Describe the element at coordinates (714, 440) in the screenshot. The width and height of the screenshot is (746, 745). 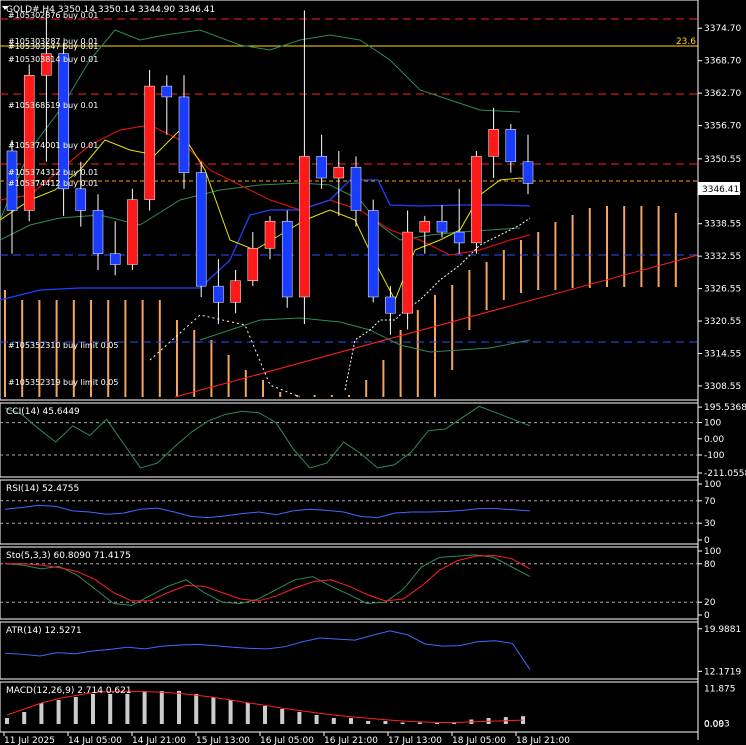
I see `indicator-tick-label: 0.00` at that location.